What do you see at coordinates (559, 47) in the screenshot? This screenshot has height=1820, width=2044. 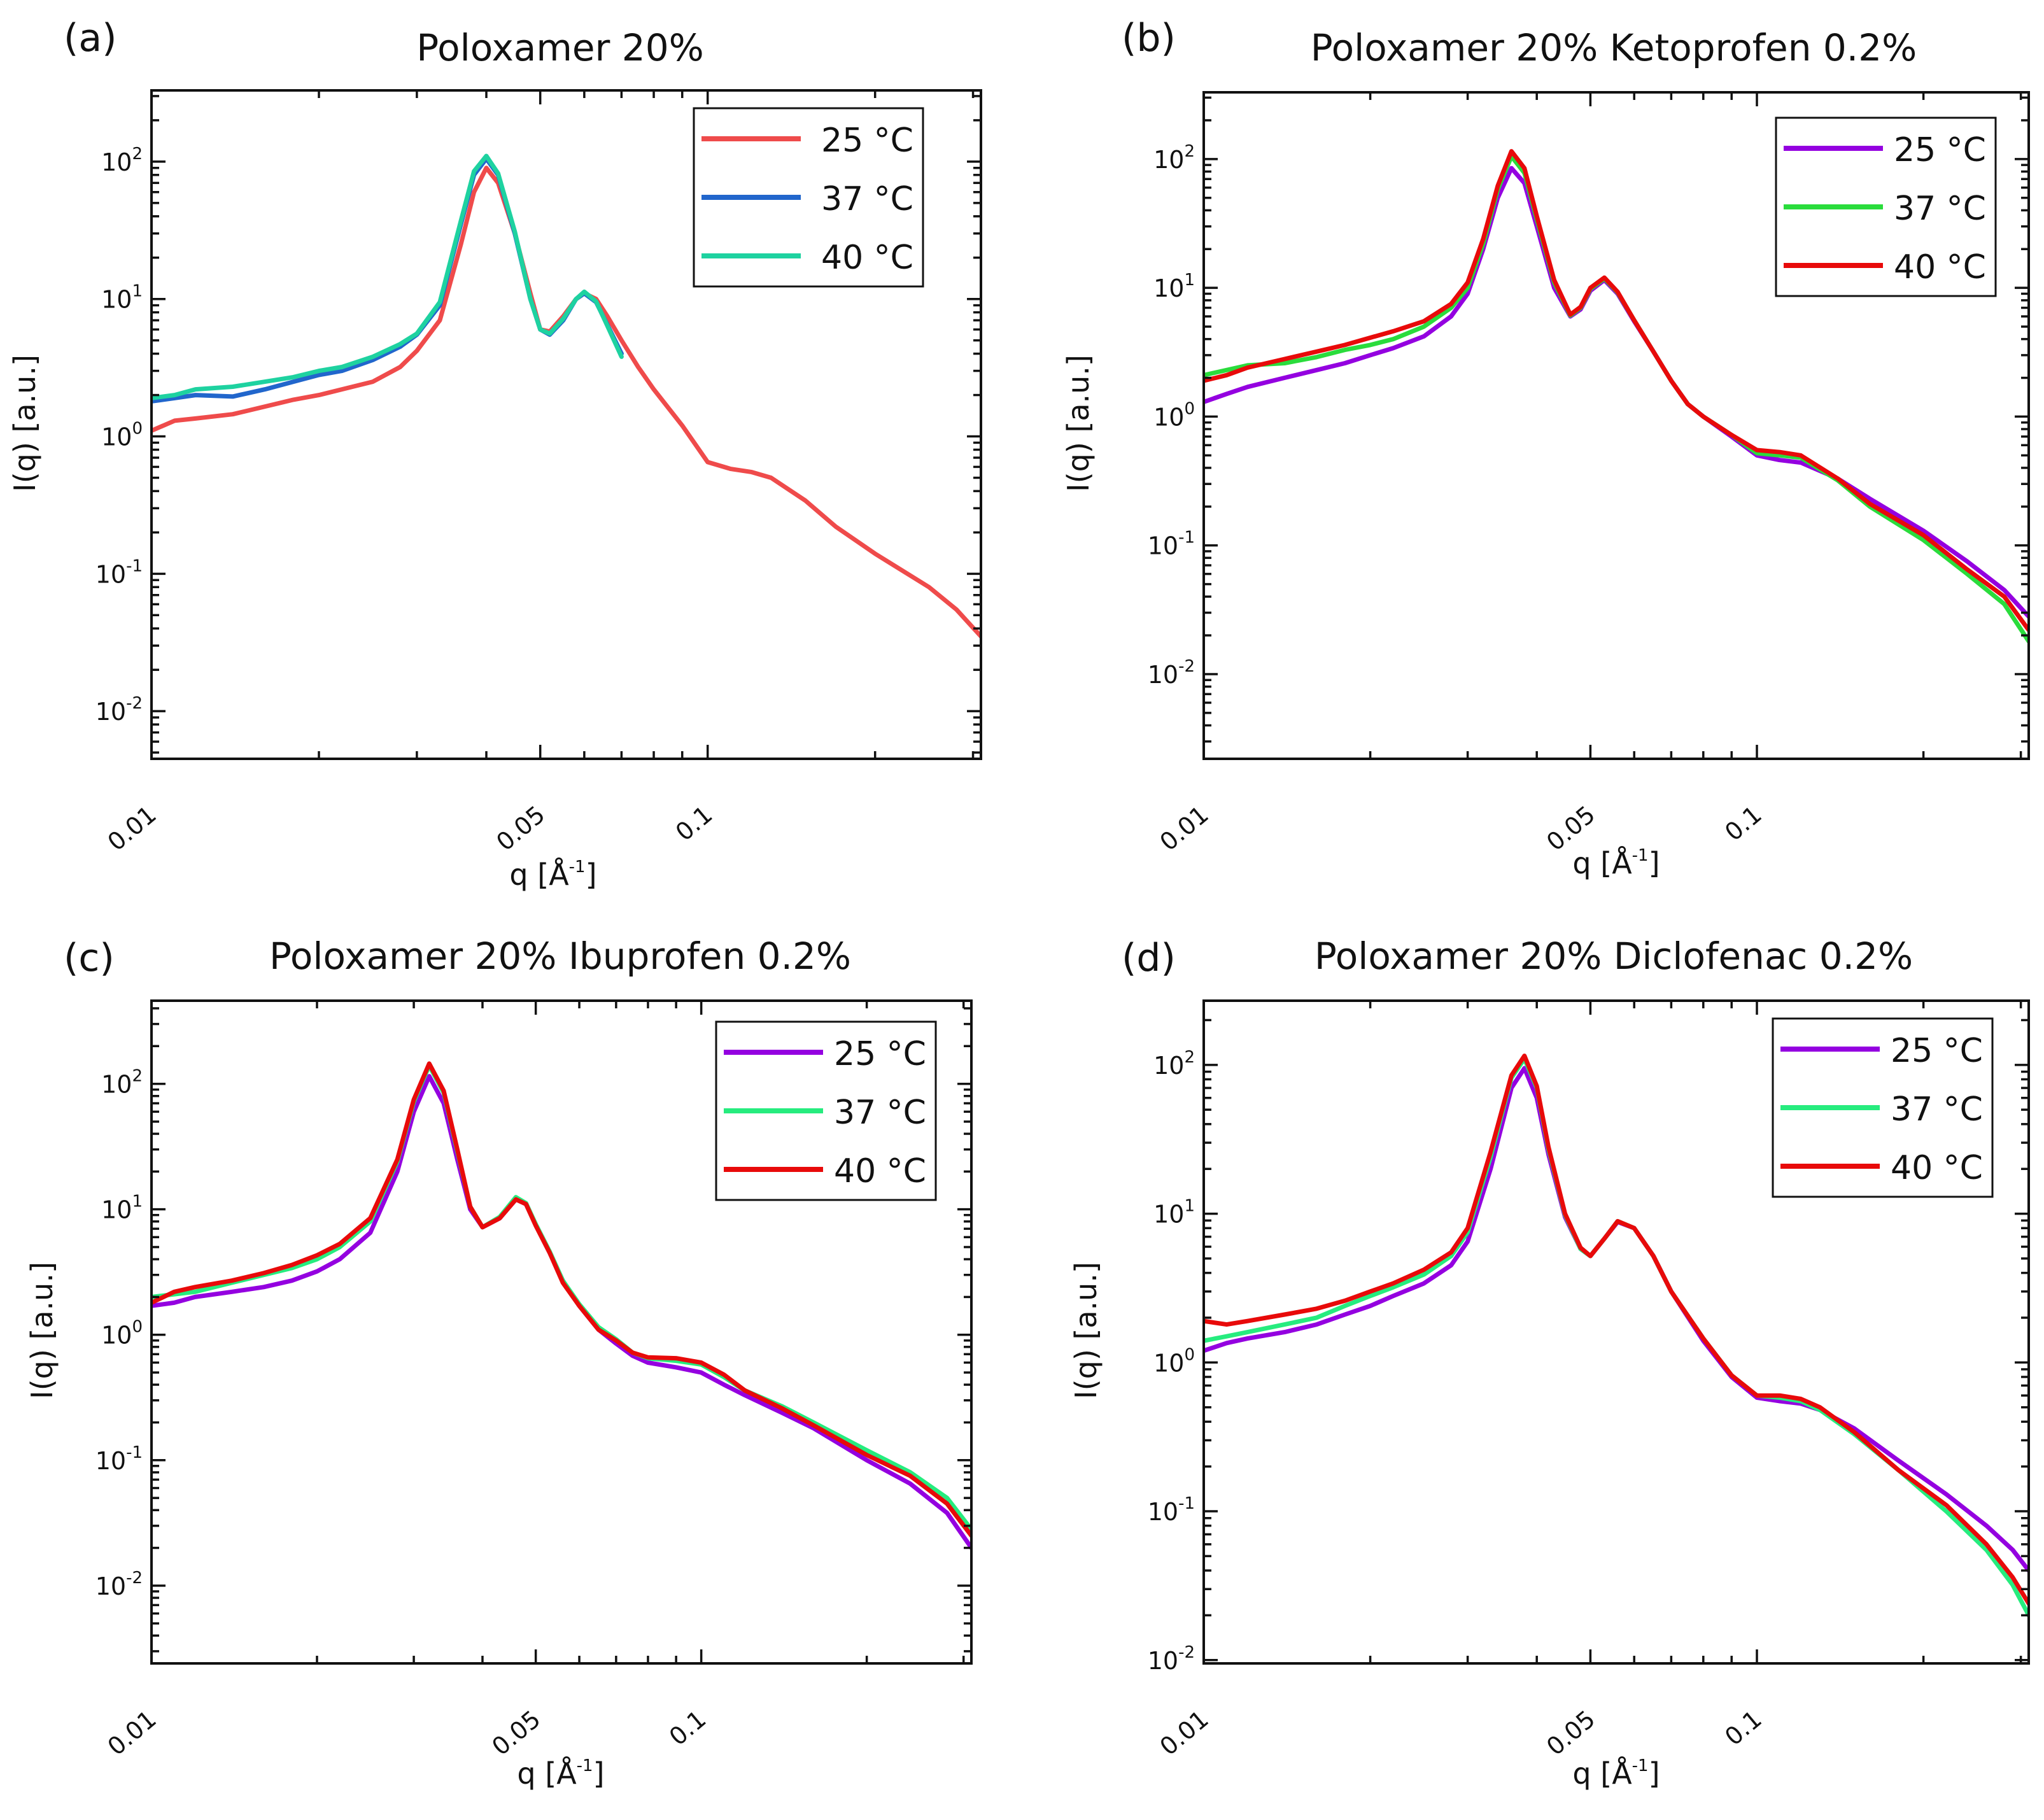 I see `chart-title: Poloxamer 20%` at bounding box center [559, 47].